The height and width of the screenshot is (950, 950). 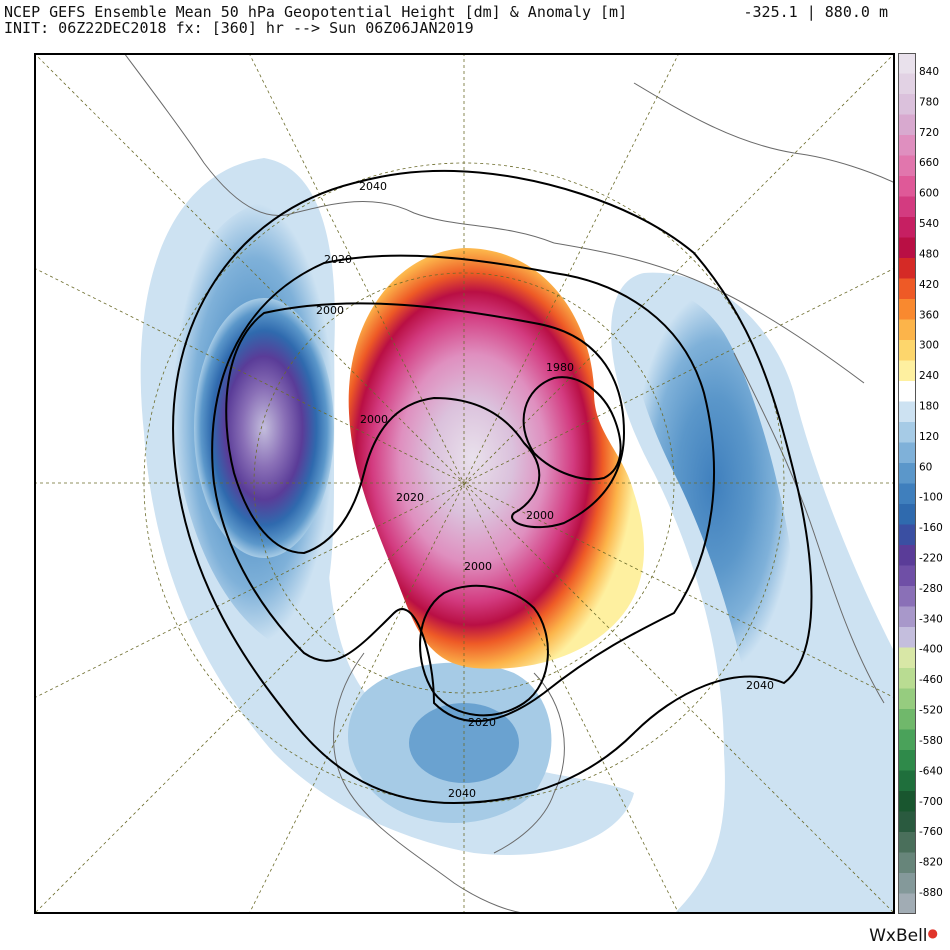 What do you see at coordinates (931, 802) in the screenshot?
I see `color-scale-label: -700` at bounding box center [931, 802].